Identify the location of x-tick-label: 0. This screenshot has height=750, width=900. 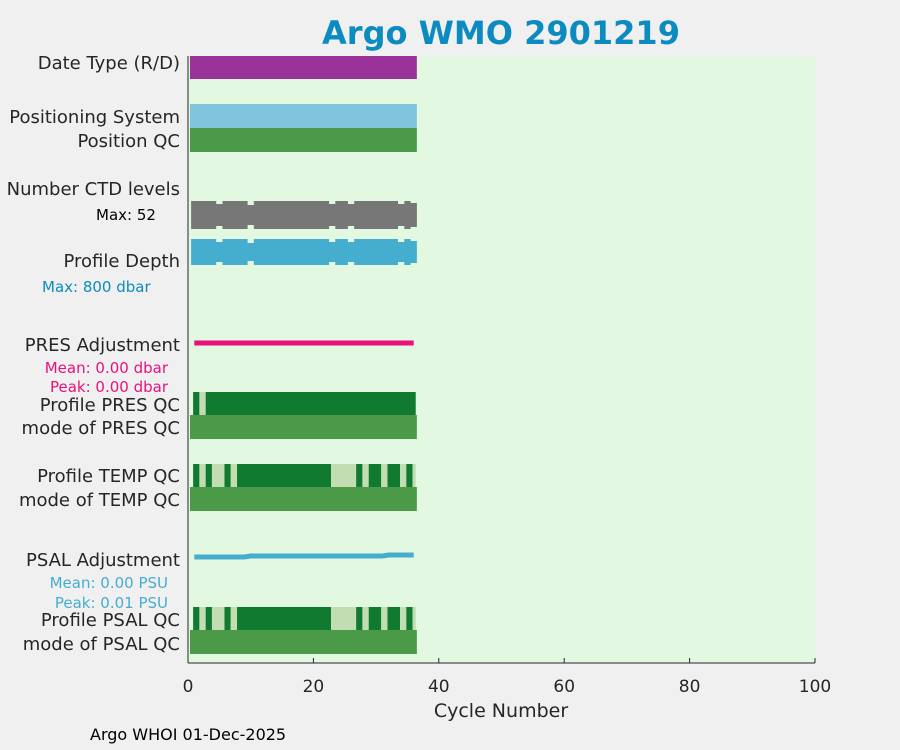
(188, 687).